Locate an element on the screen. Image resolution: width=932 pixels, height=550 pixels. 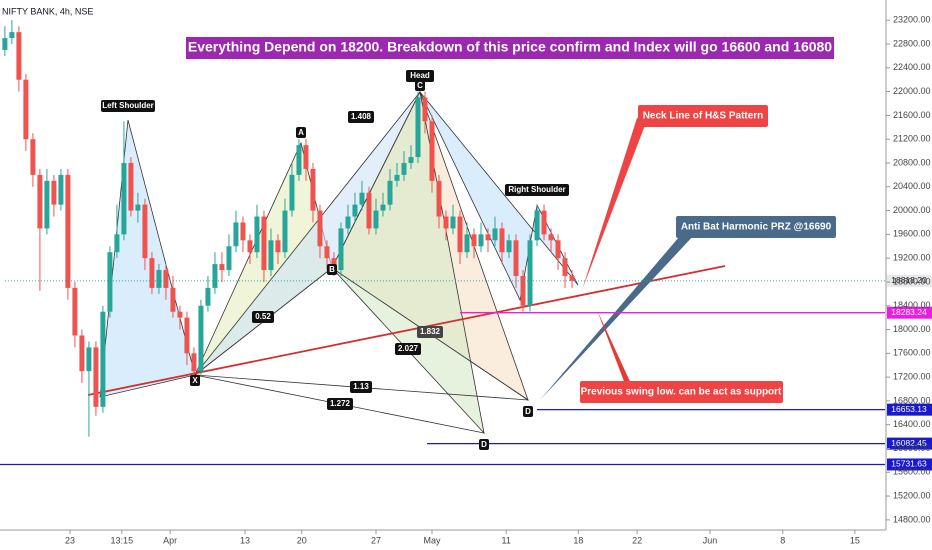
price-tag-label: 18818.20 is located at coordinates (909, 280).